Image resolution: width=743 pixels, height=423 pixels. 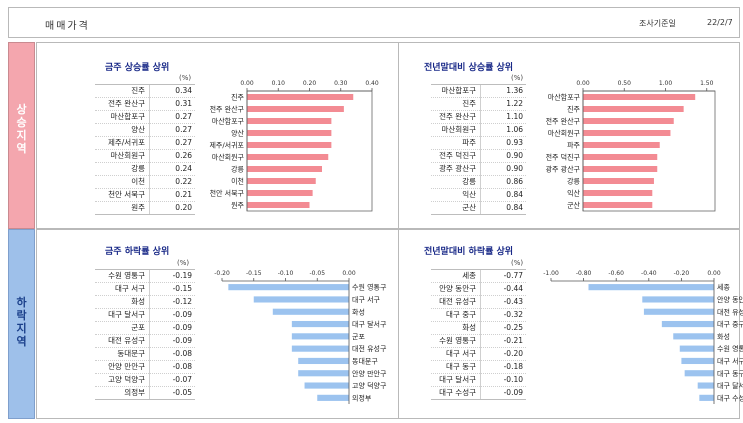 What do you see at coordinates (227, 109) in the screenshot?
I see `category-label: 전주 완산구` at bounding box center [227, 109].